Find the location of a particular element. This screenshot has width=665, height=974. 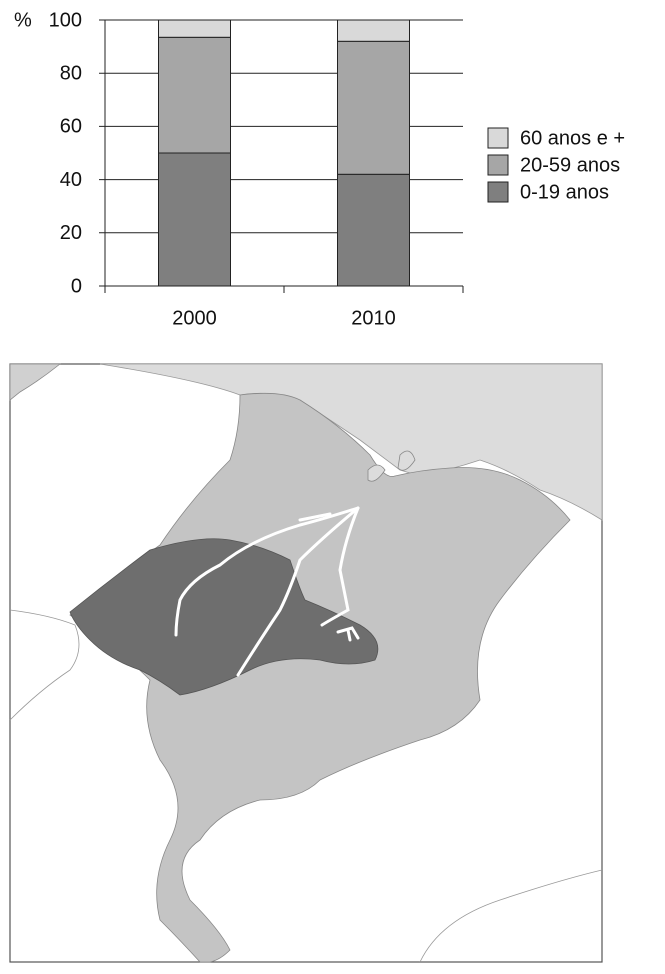

legend-label: 60 anos e + is located at coordinates (572, 138).